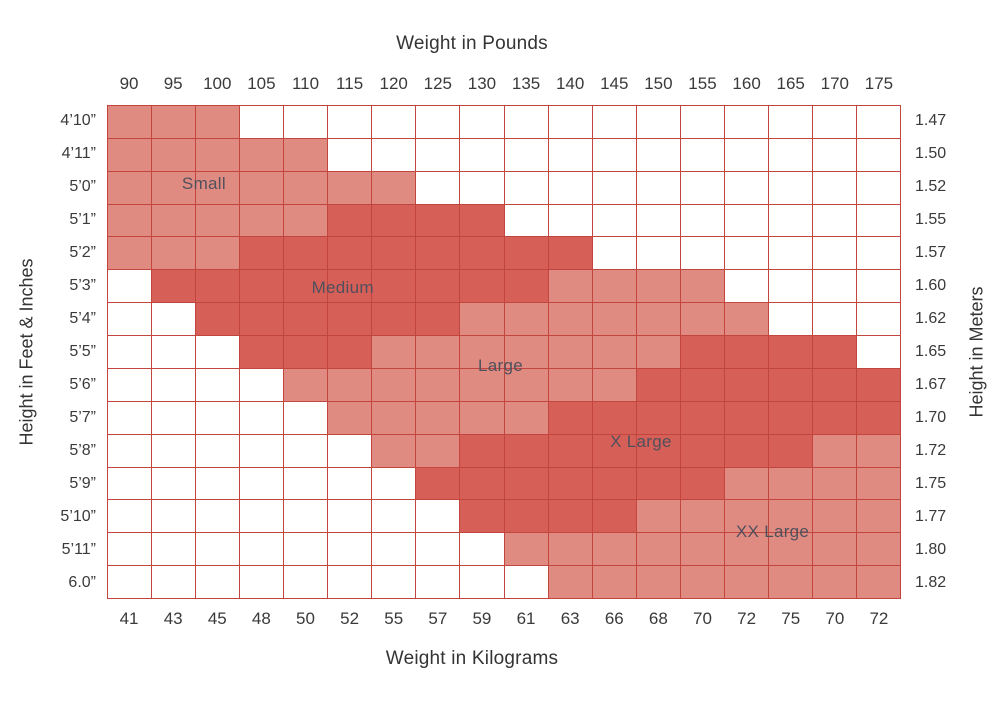 The height and width of the screenshot is (713, 1000). Describe the element at coordinates (702, 83) in the screenshot. I see `pounds-tick-label: 155` at that location.